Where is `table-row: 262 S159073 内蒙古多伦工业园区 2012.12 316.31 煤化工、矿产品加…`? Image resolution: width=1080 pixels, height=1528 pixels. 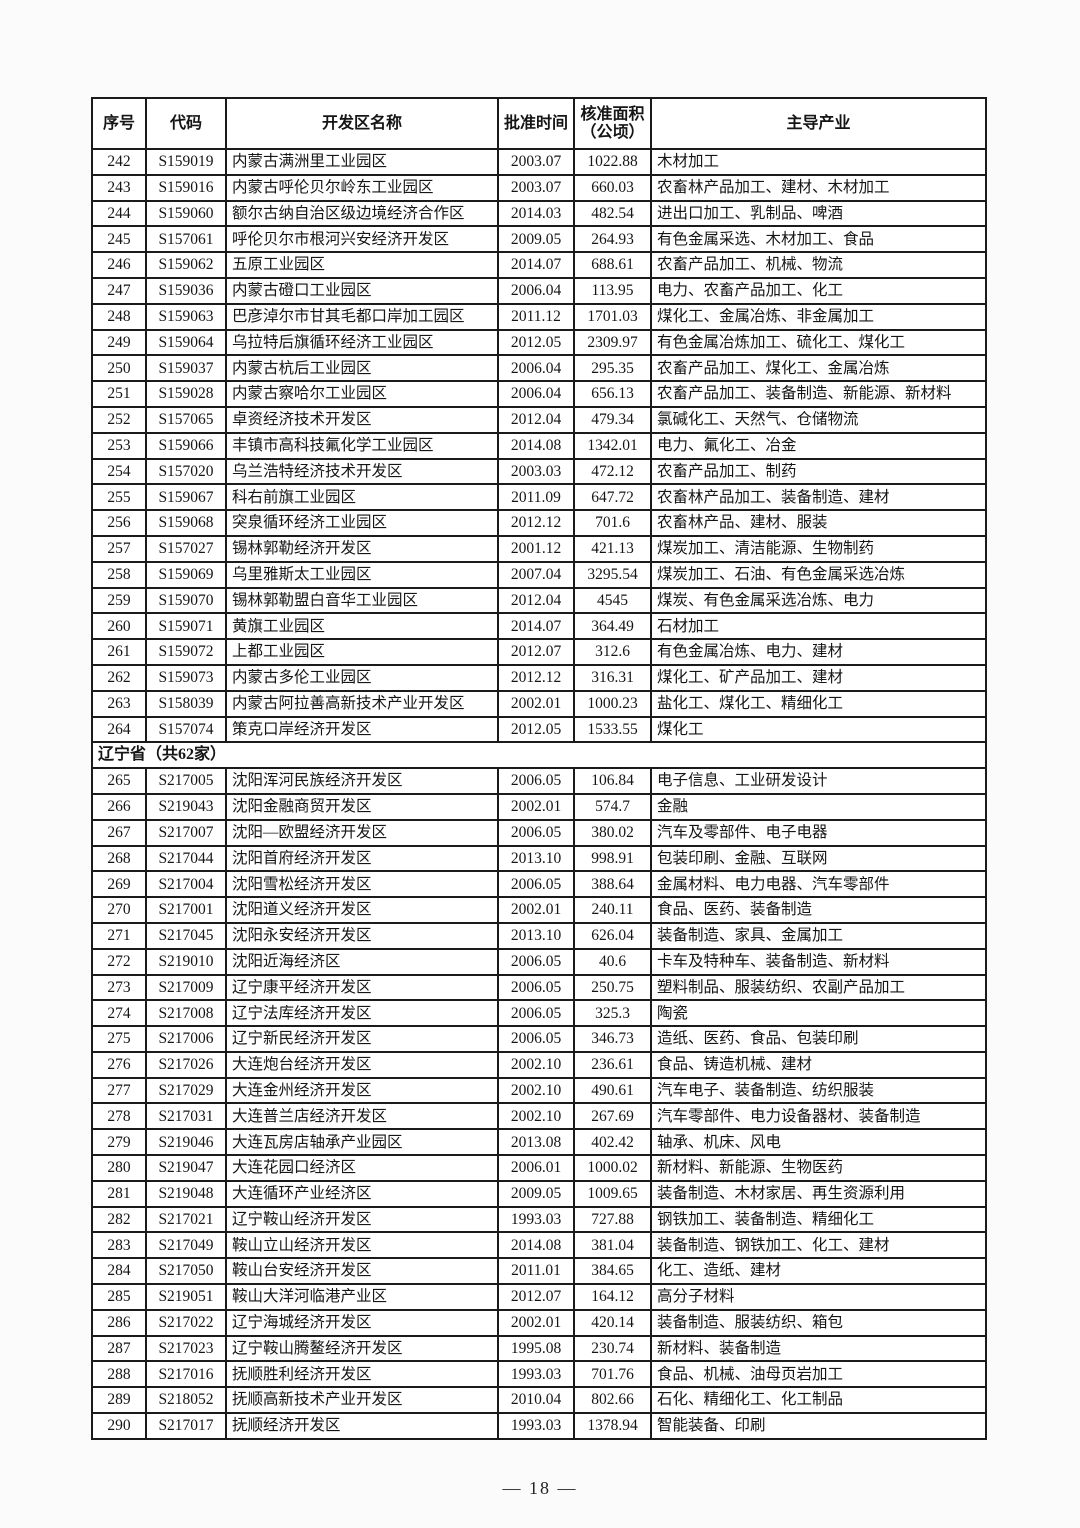 table-row: 262 S159073 内蒙古多伦工业园区 2012.12 316.31 煤化工、矿产品加… is located at coordinates (539, 677).